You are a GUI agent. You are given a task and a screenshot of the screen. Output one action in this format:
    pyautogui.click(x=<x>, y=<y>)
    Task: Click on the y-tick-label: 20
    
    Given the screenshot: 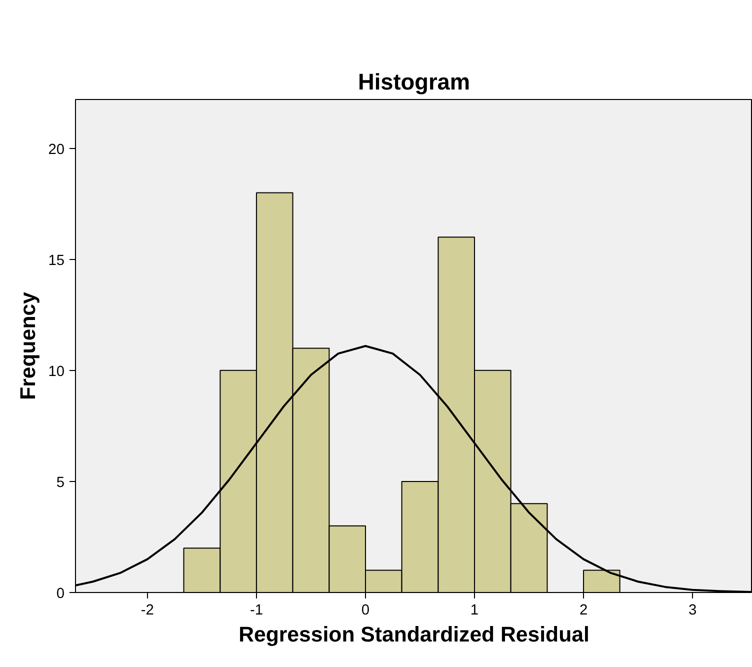 What is the action you would take?
    pyautogui.click(x=56, y=150)
    